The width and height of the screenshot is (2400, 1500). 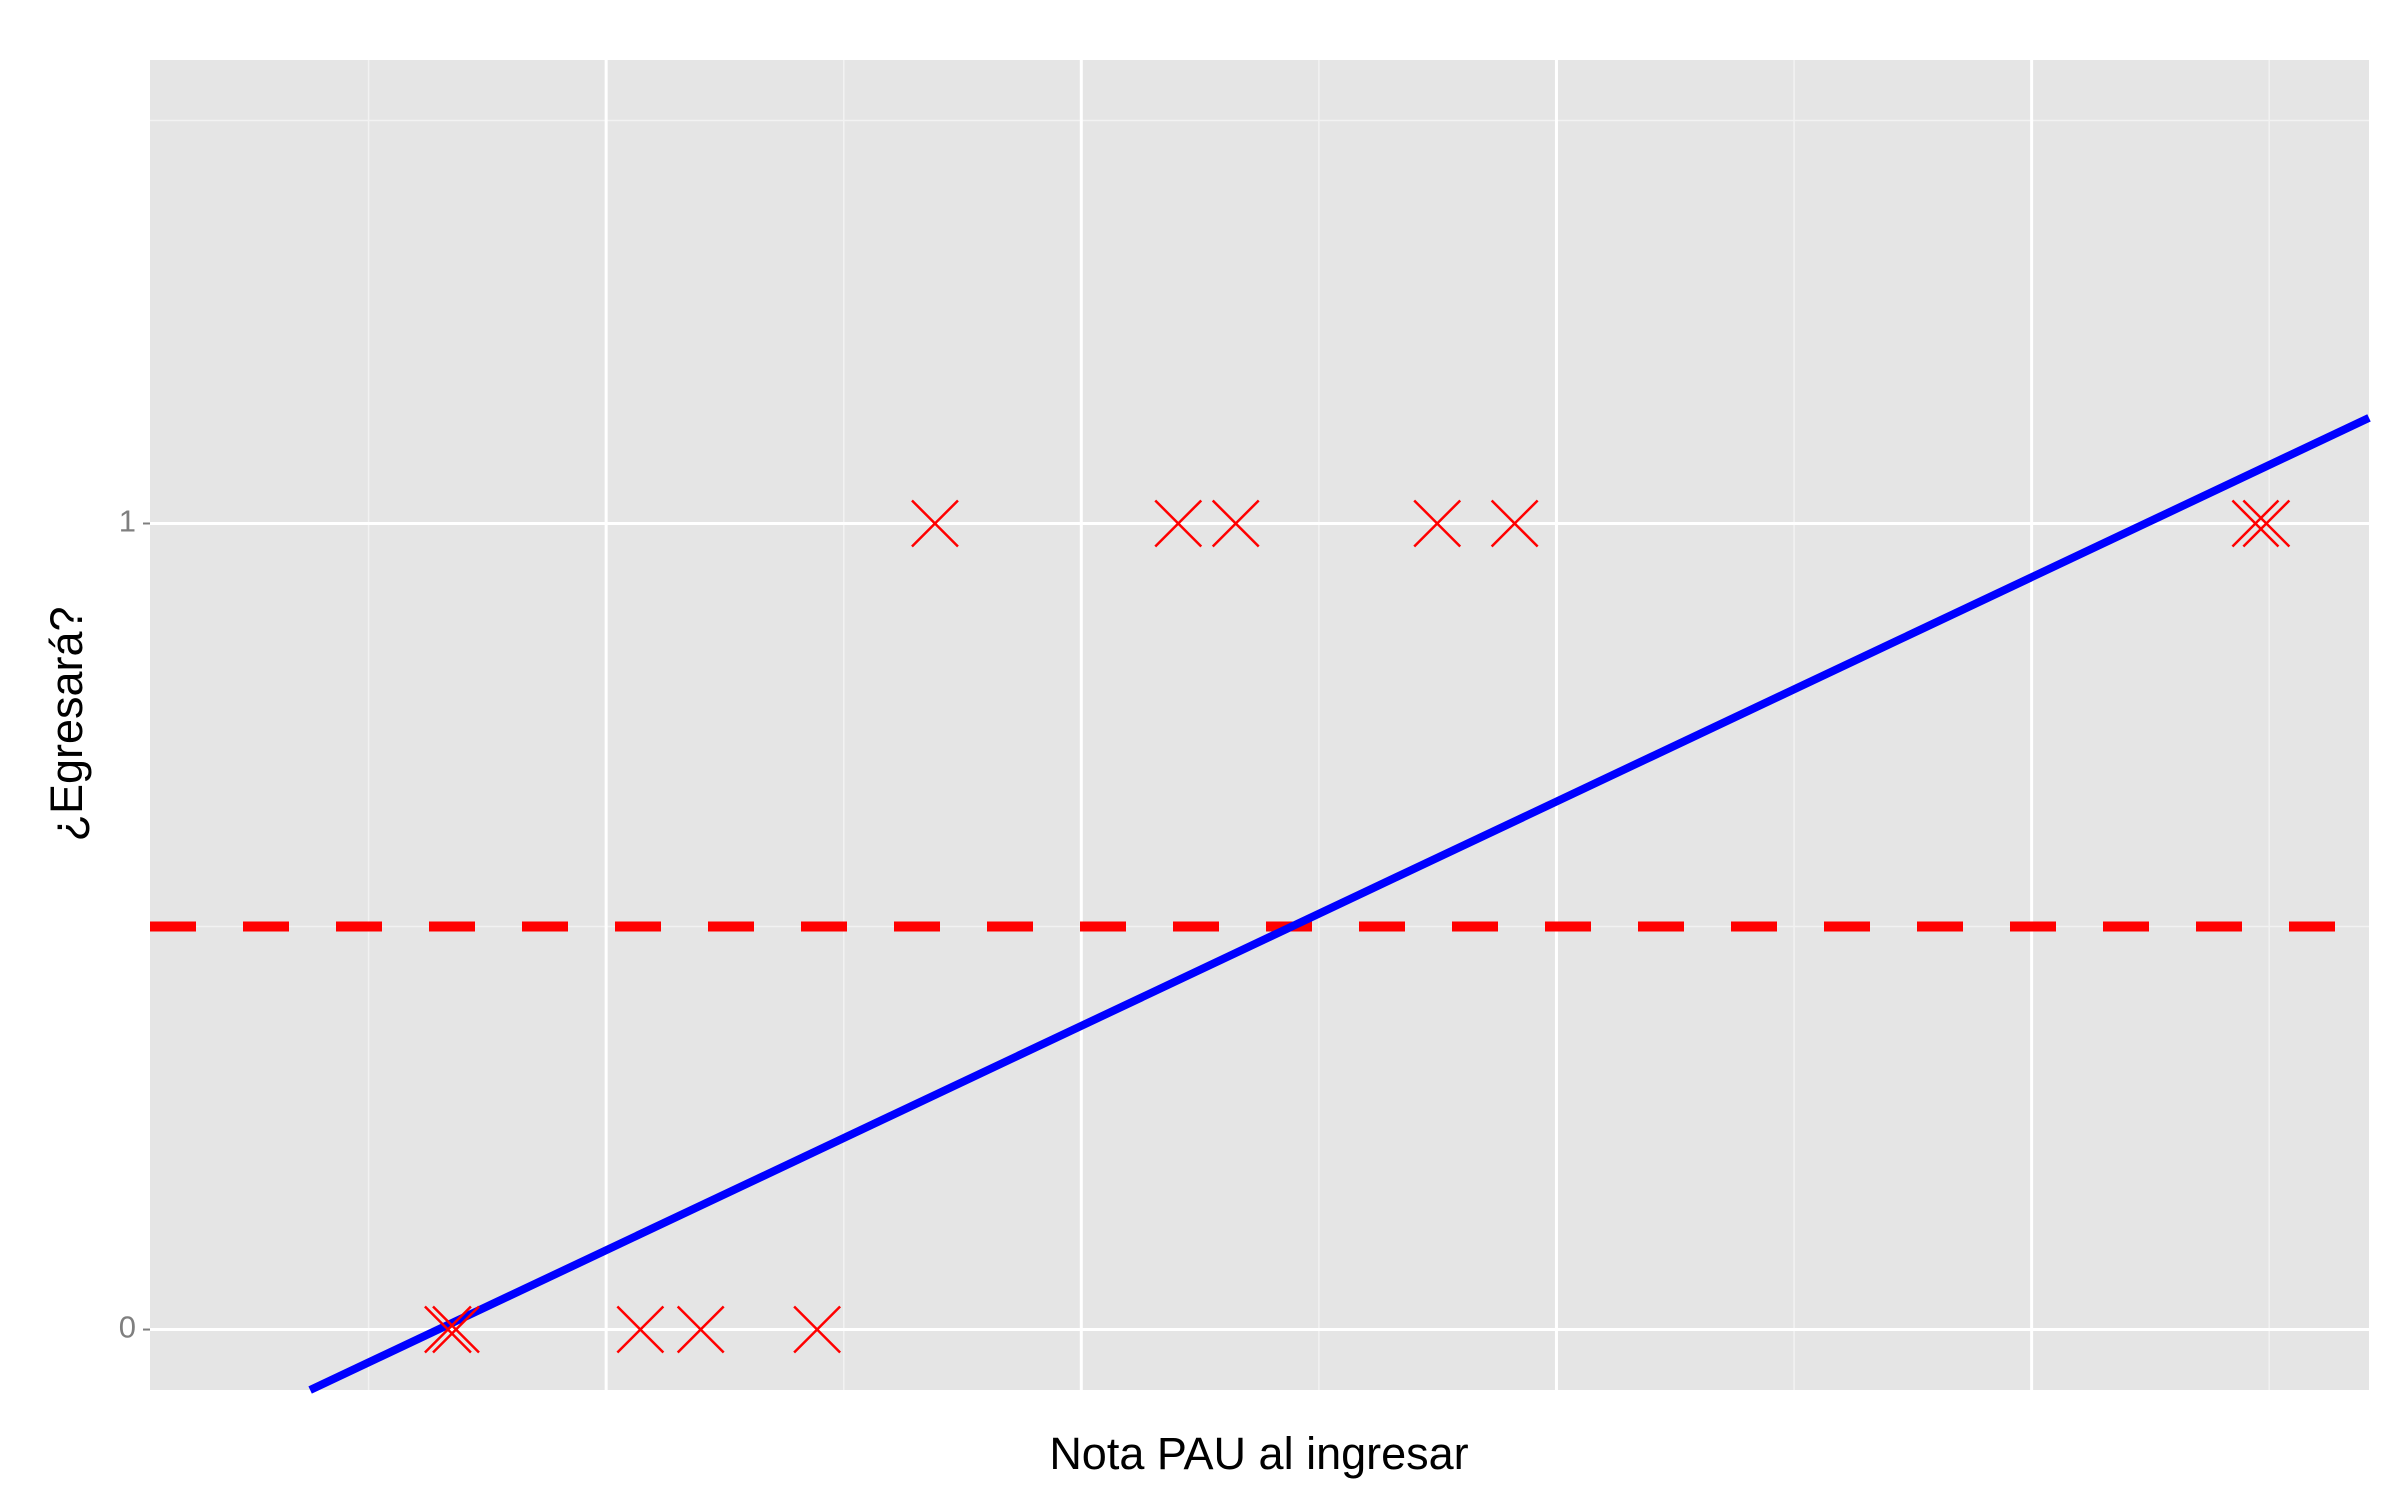 What do you see at coordinates (66, 723) in the screenshot?
I see `y-axis-label: ¿Egresará?` at bounding box center [66, 723].